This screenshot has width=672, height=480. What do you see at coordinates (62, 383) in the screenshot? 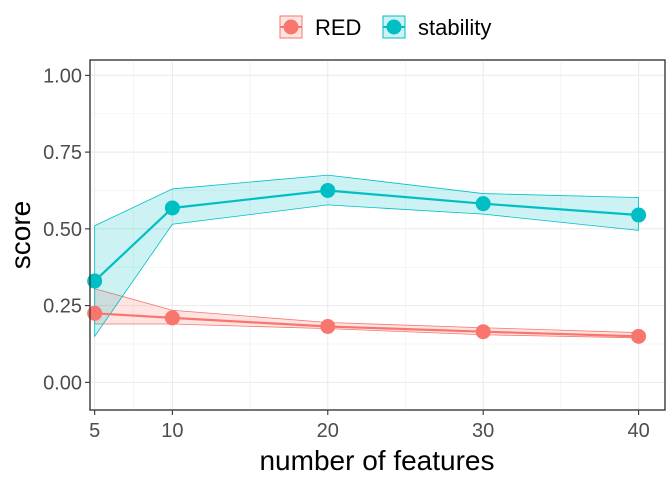
I see `y-tick-label: 0.00` at bounding box center [62, 383].